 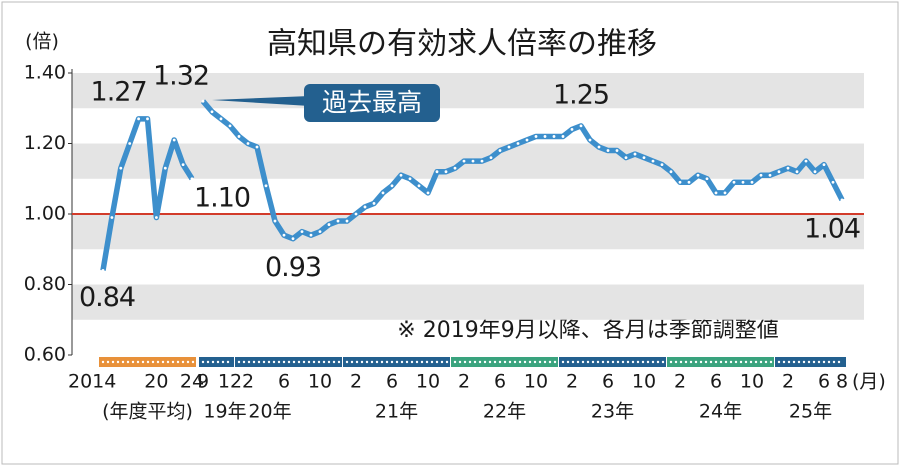 What do you see at coordinates (720, 412) in the screenshot?
I see `year-label: 24年` at bounding box center [720, 412].